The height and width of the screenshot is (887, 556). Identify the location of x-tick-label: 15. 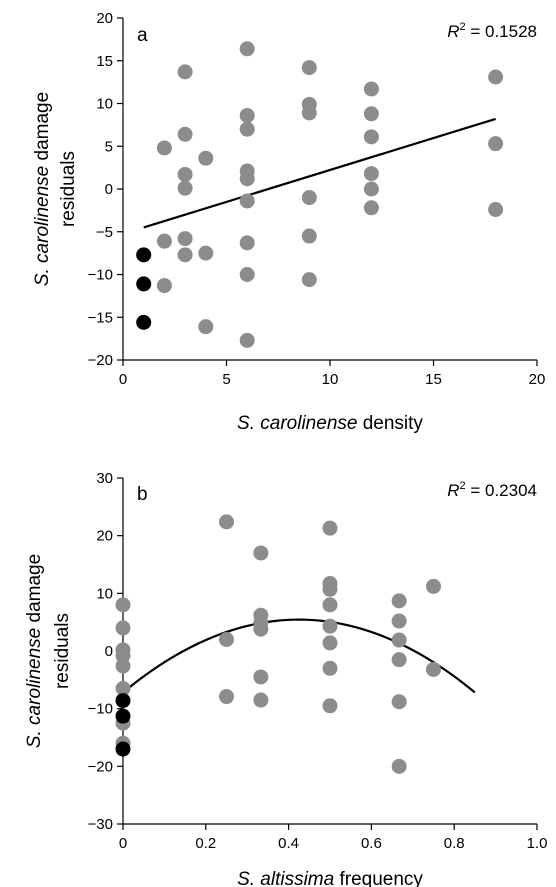
(433, 379).